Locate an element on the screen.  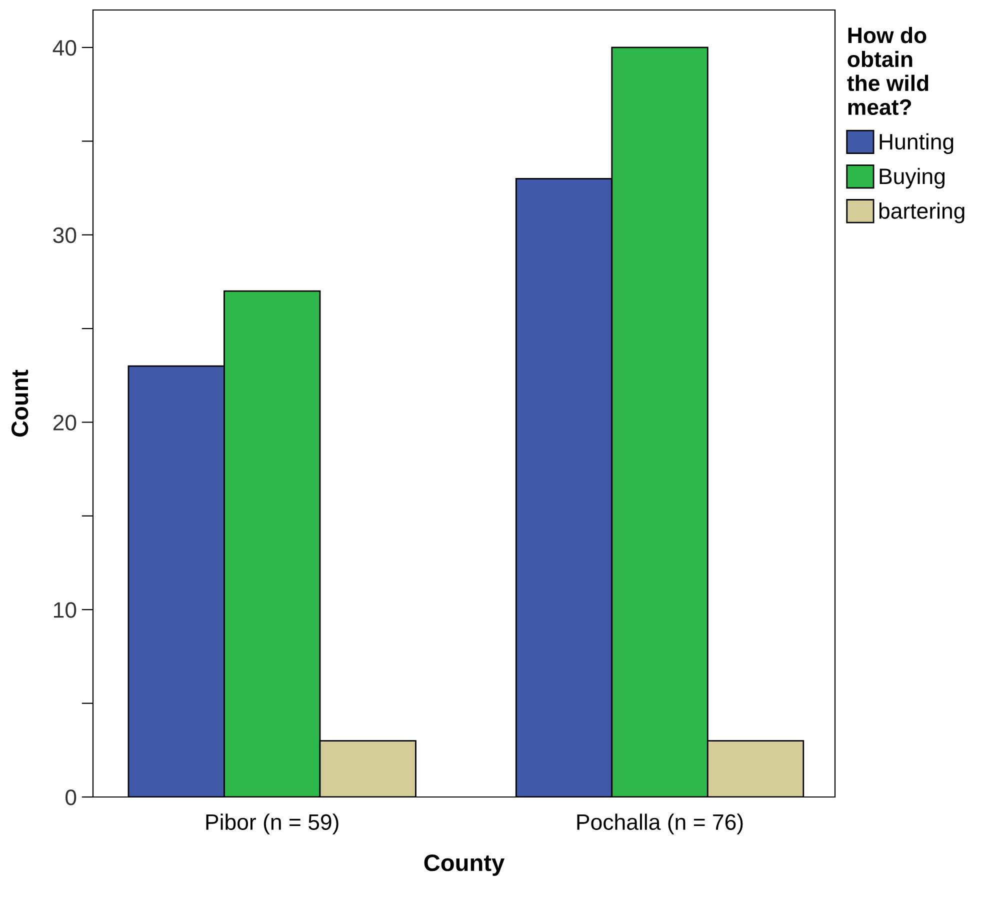
x-tick-label: Pibor (n = 59) is located at coordinates (272, 824).